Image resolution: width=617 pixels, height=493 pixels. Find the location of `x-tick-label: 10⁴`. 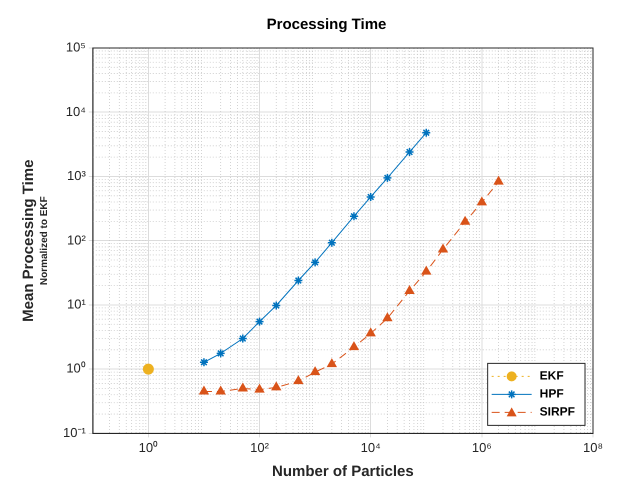

x-tick-label: 10⁴ is located at coordinates (370, 447).